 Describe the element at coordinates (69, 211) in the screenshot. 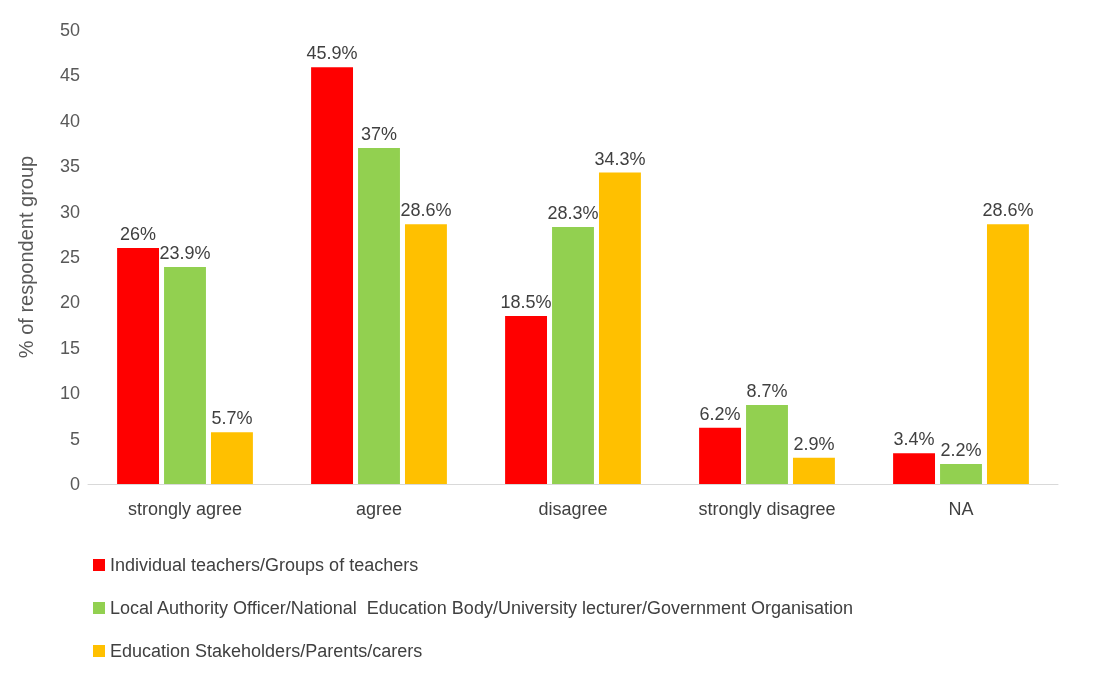

I see `y-tick-label: 30` at that location.